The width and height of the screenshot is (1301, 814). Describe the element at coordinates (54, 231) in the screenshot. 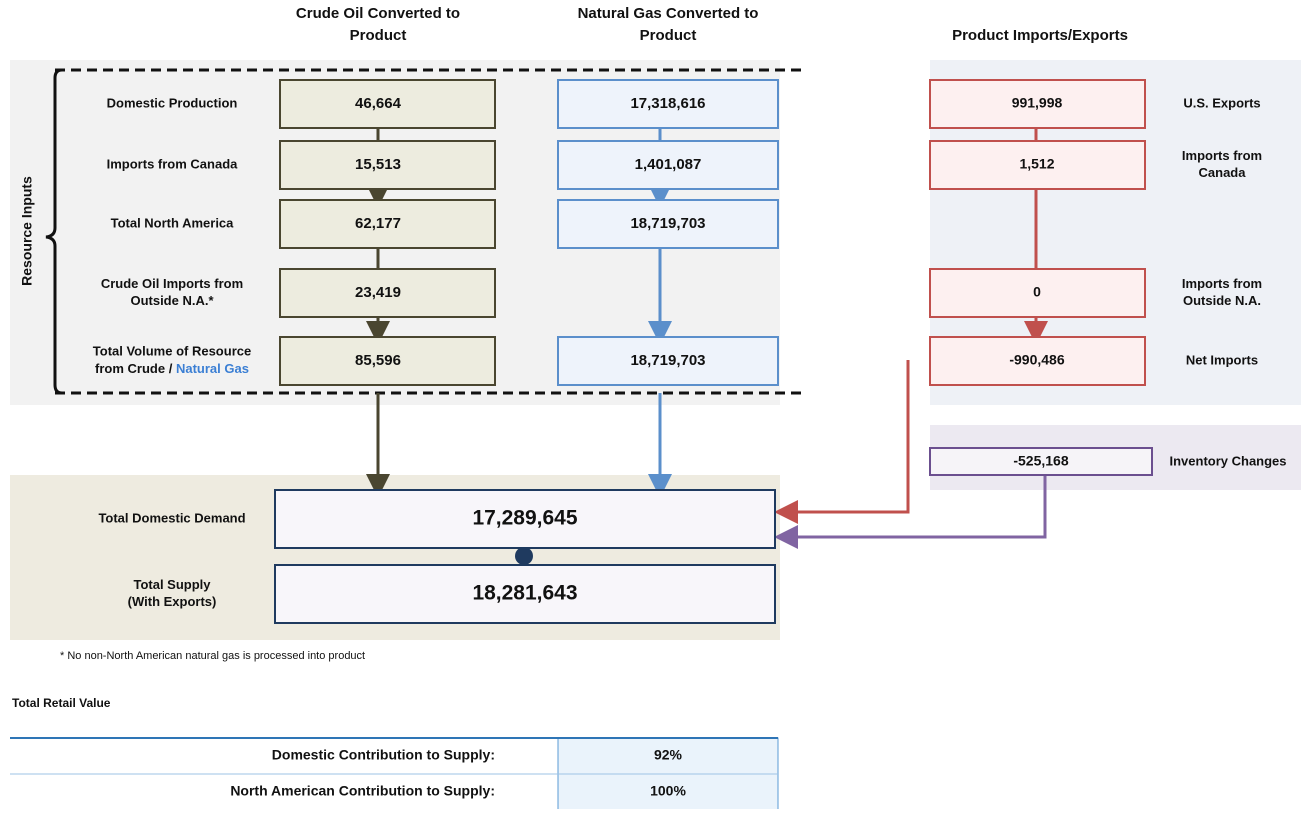

I see `bracket` at that location.